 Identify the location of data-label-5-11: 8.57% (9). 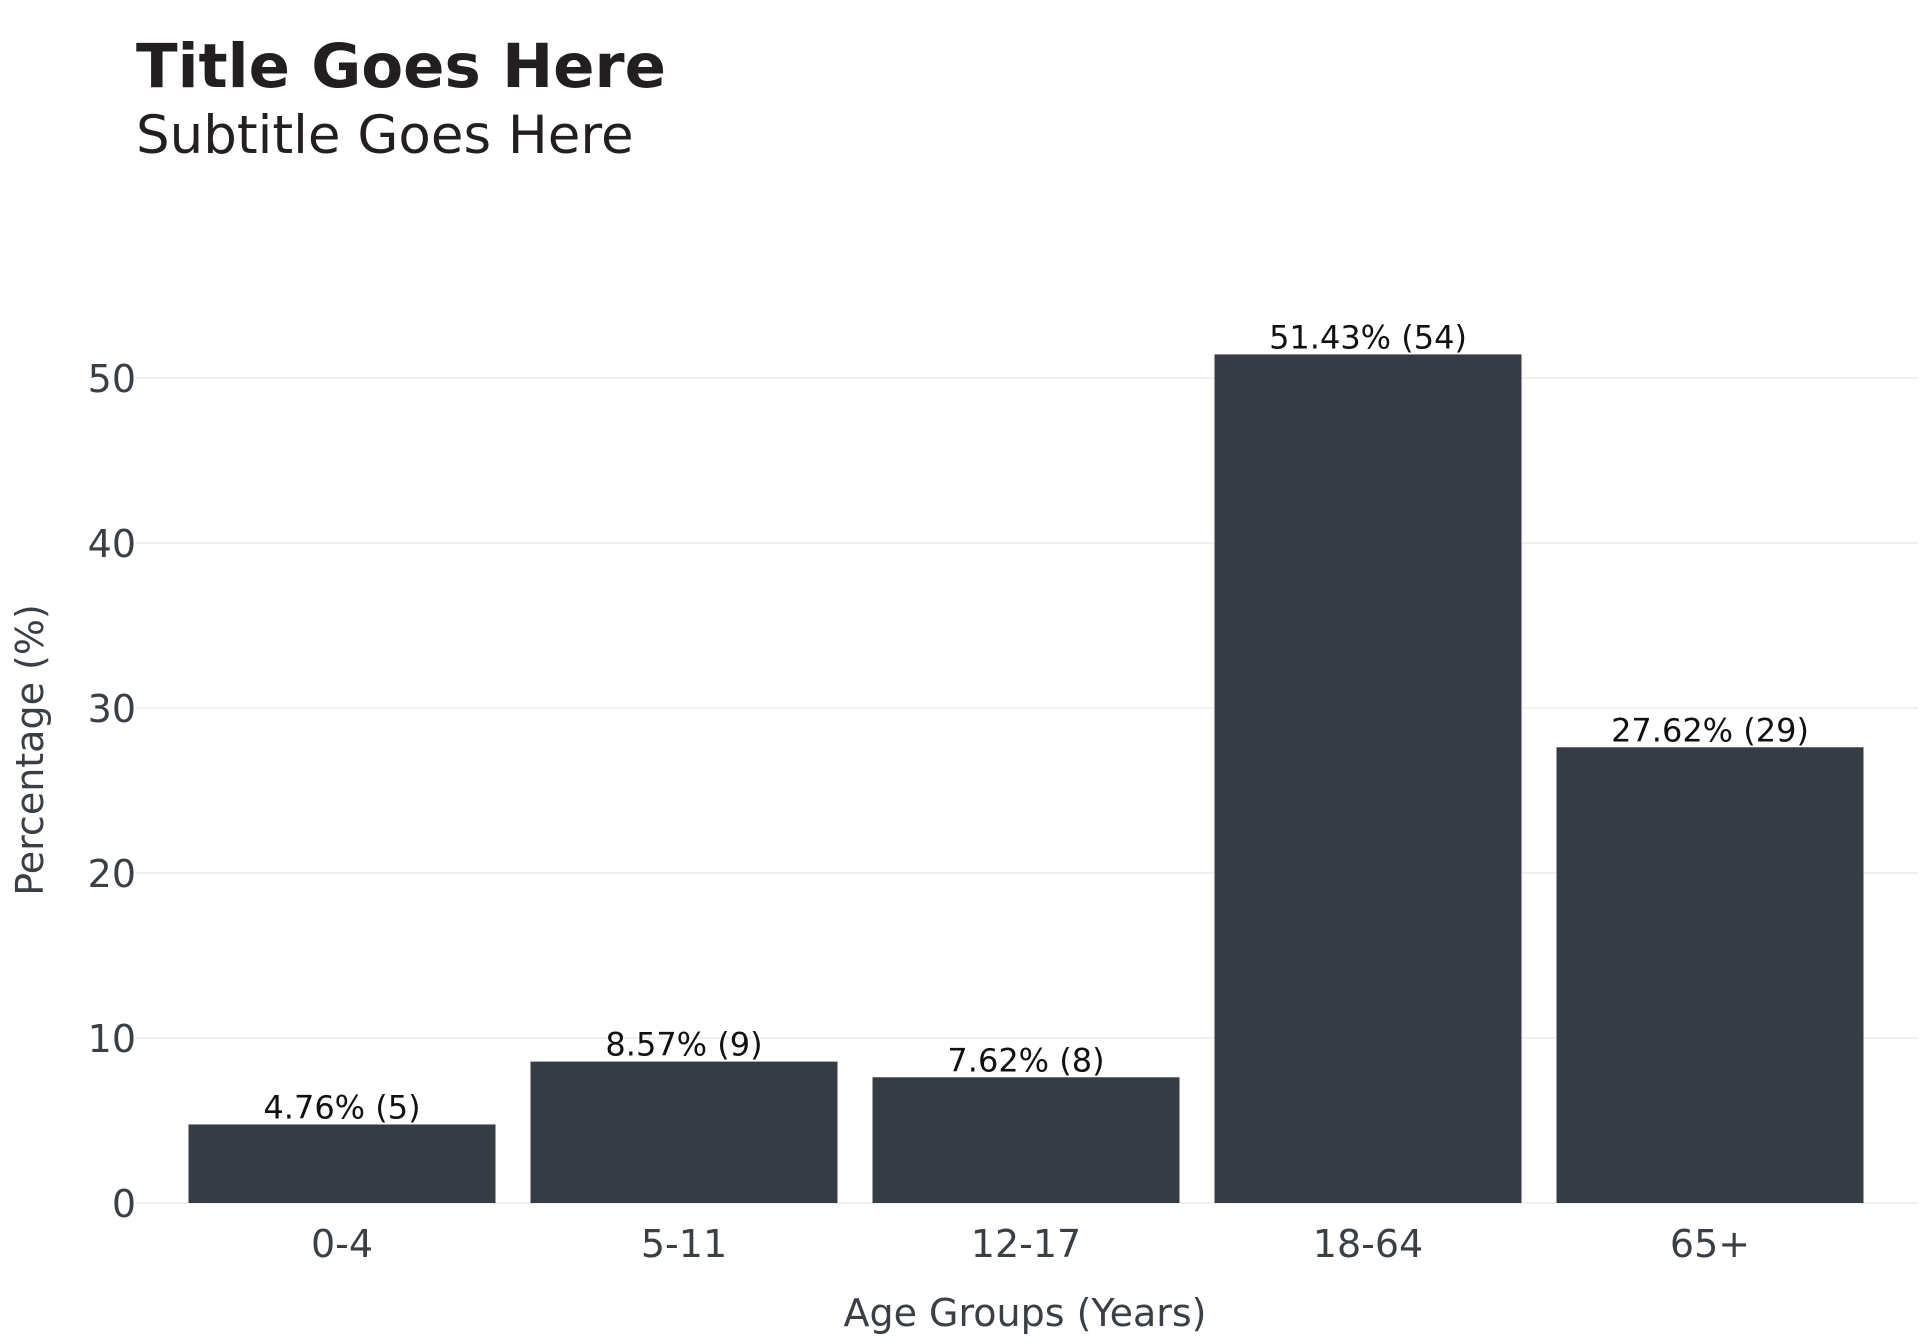
(683, 1045).